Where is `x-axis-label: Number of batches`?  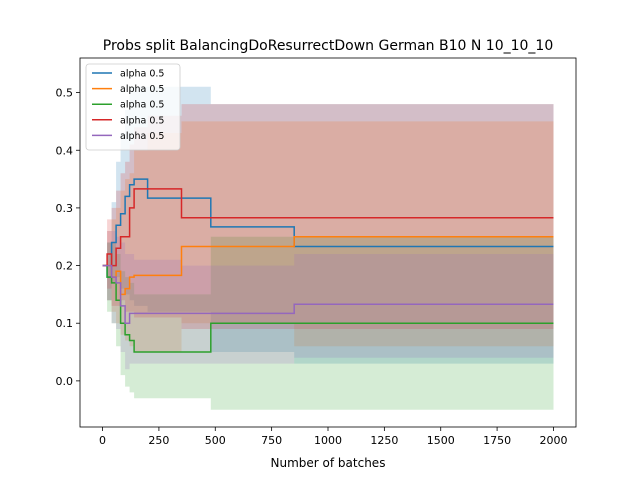
x-axis-label: Number of batches is located at coordinates (328, 463).